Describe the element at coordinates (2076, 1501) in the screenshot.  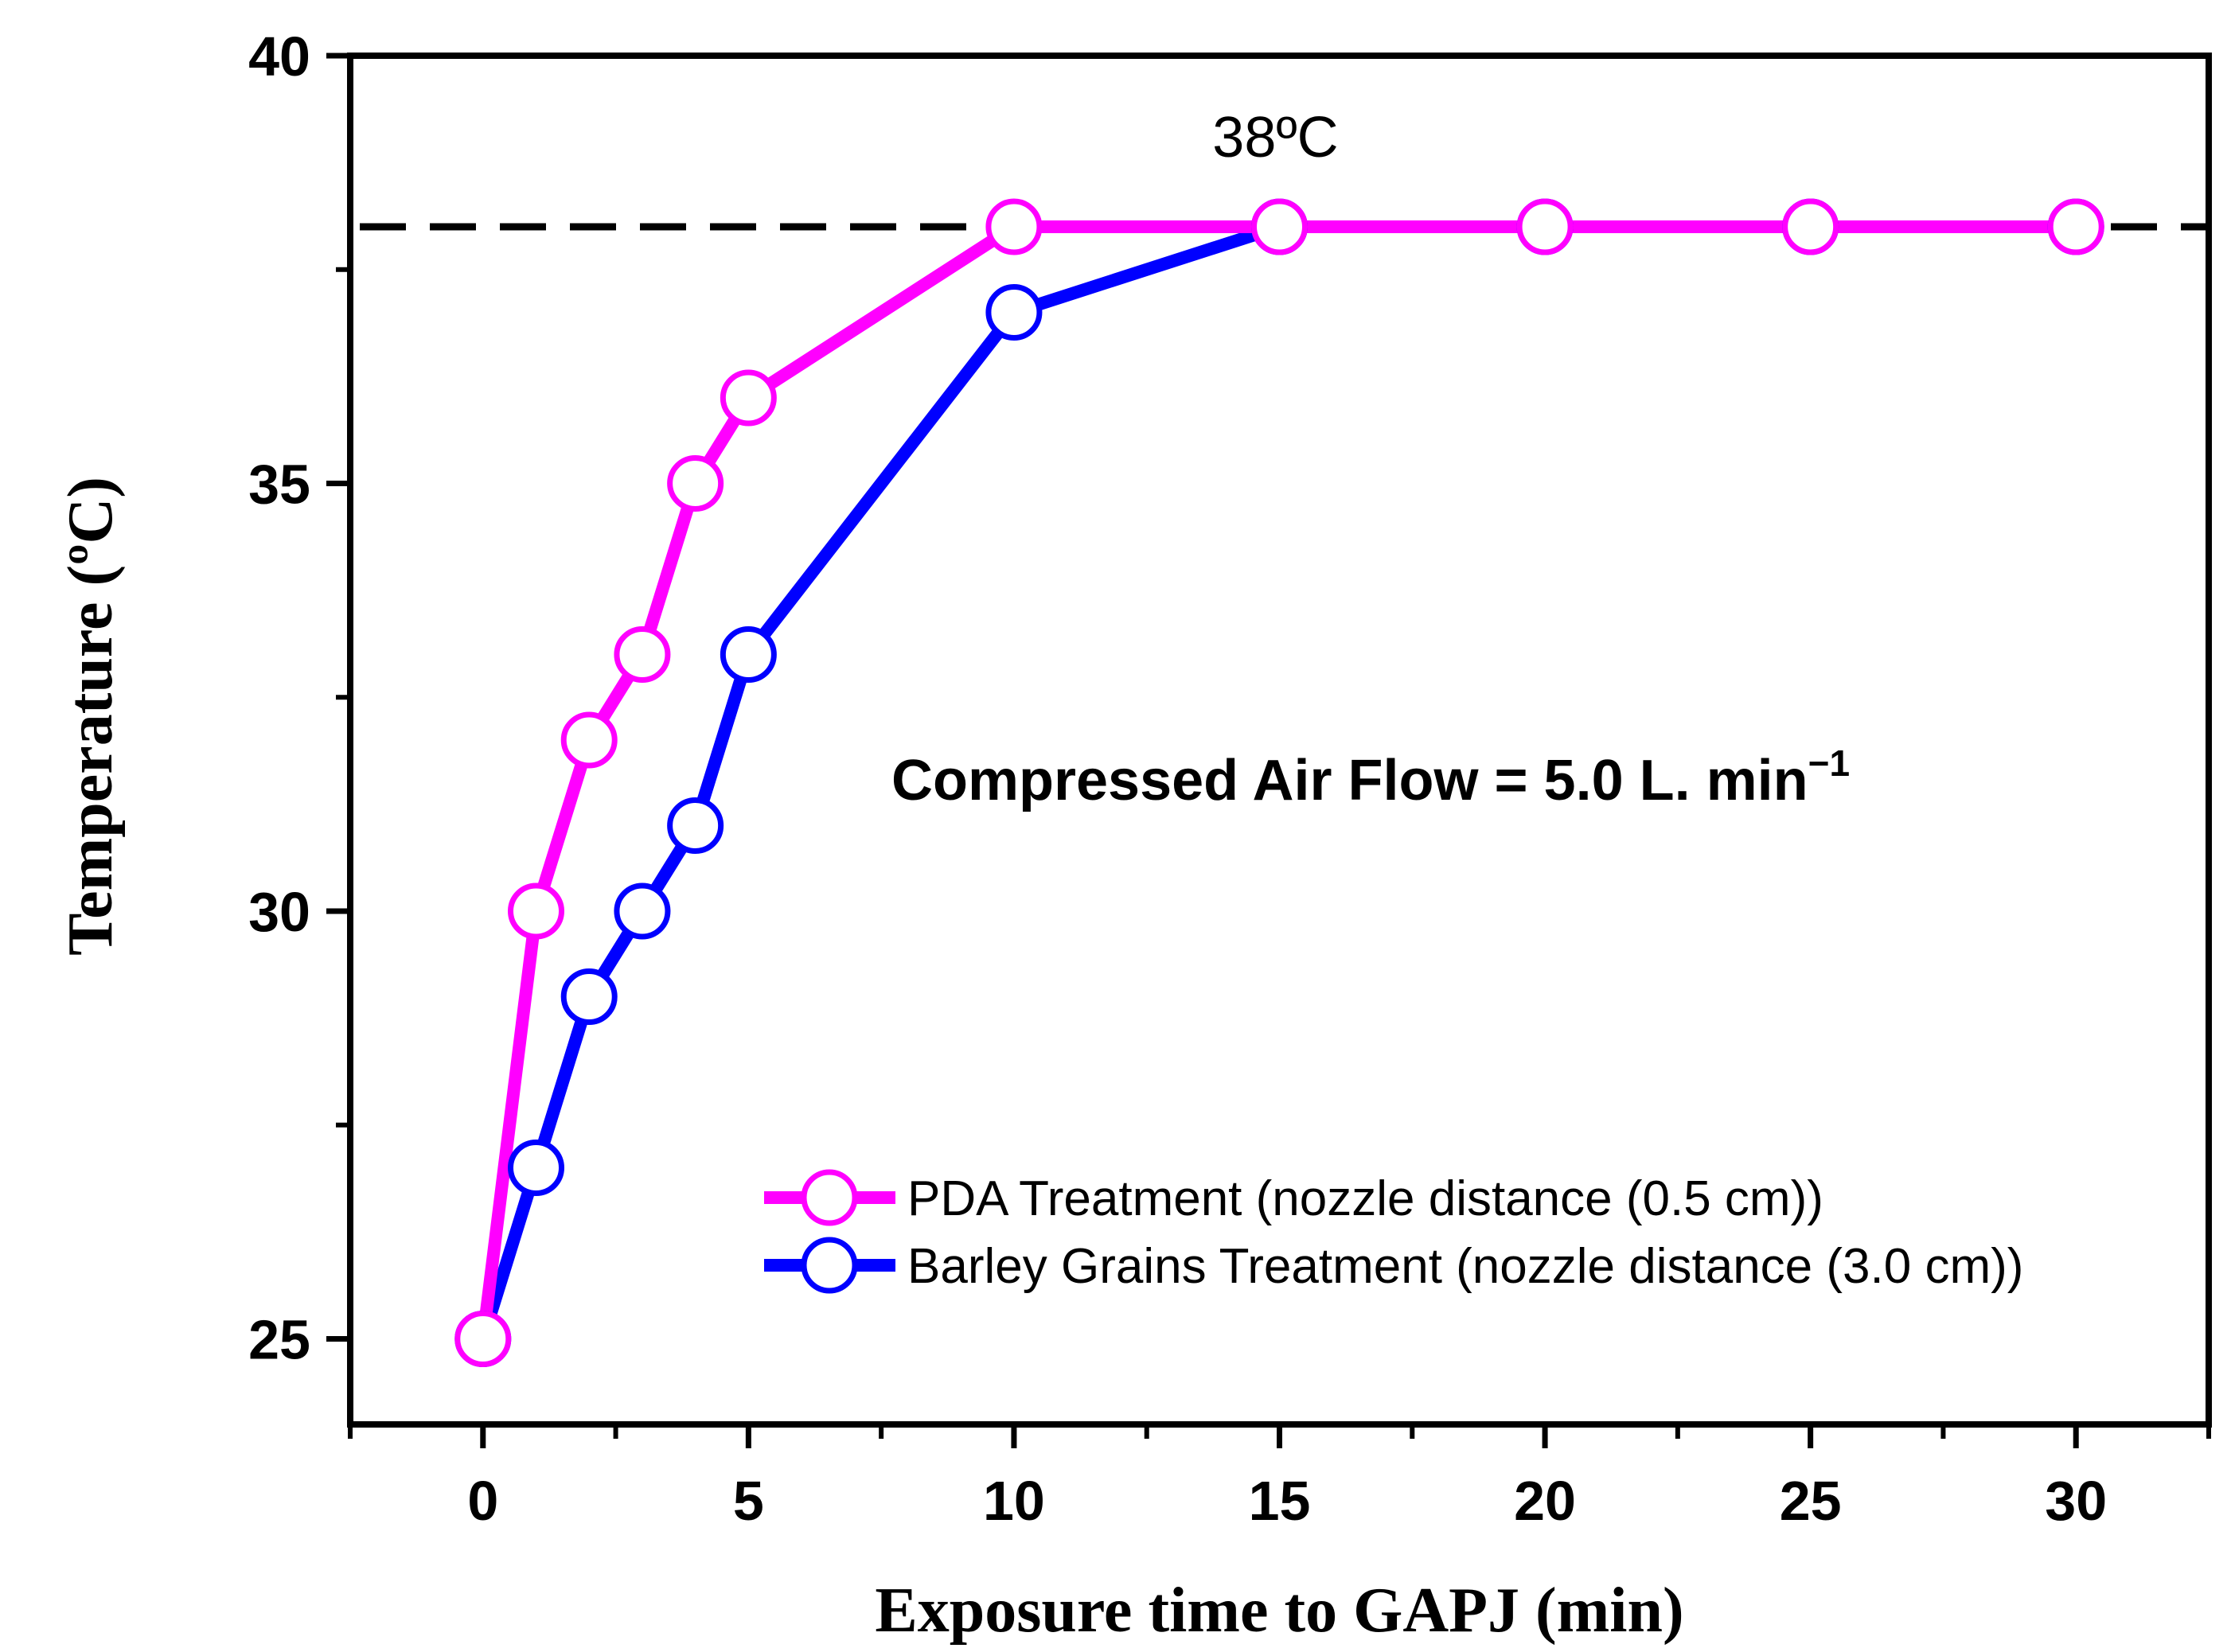
I see `x-tick-label: 30` at that location.